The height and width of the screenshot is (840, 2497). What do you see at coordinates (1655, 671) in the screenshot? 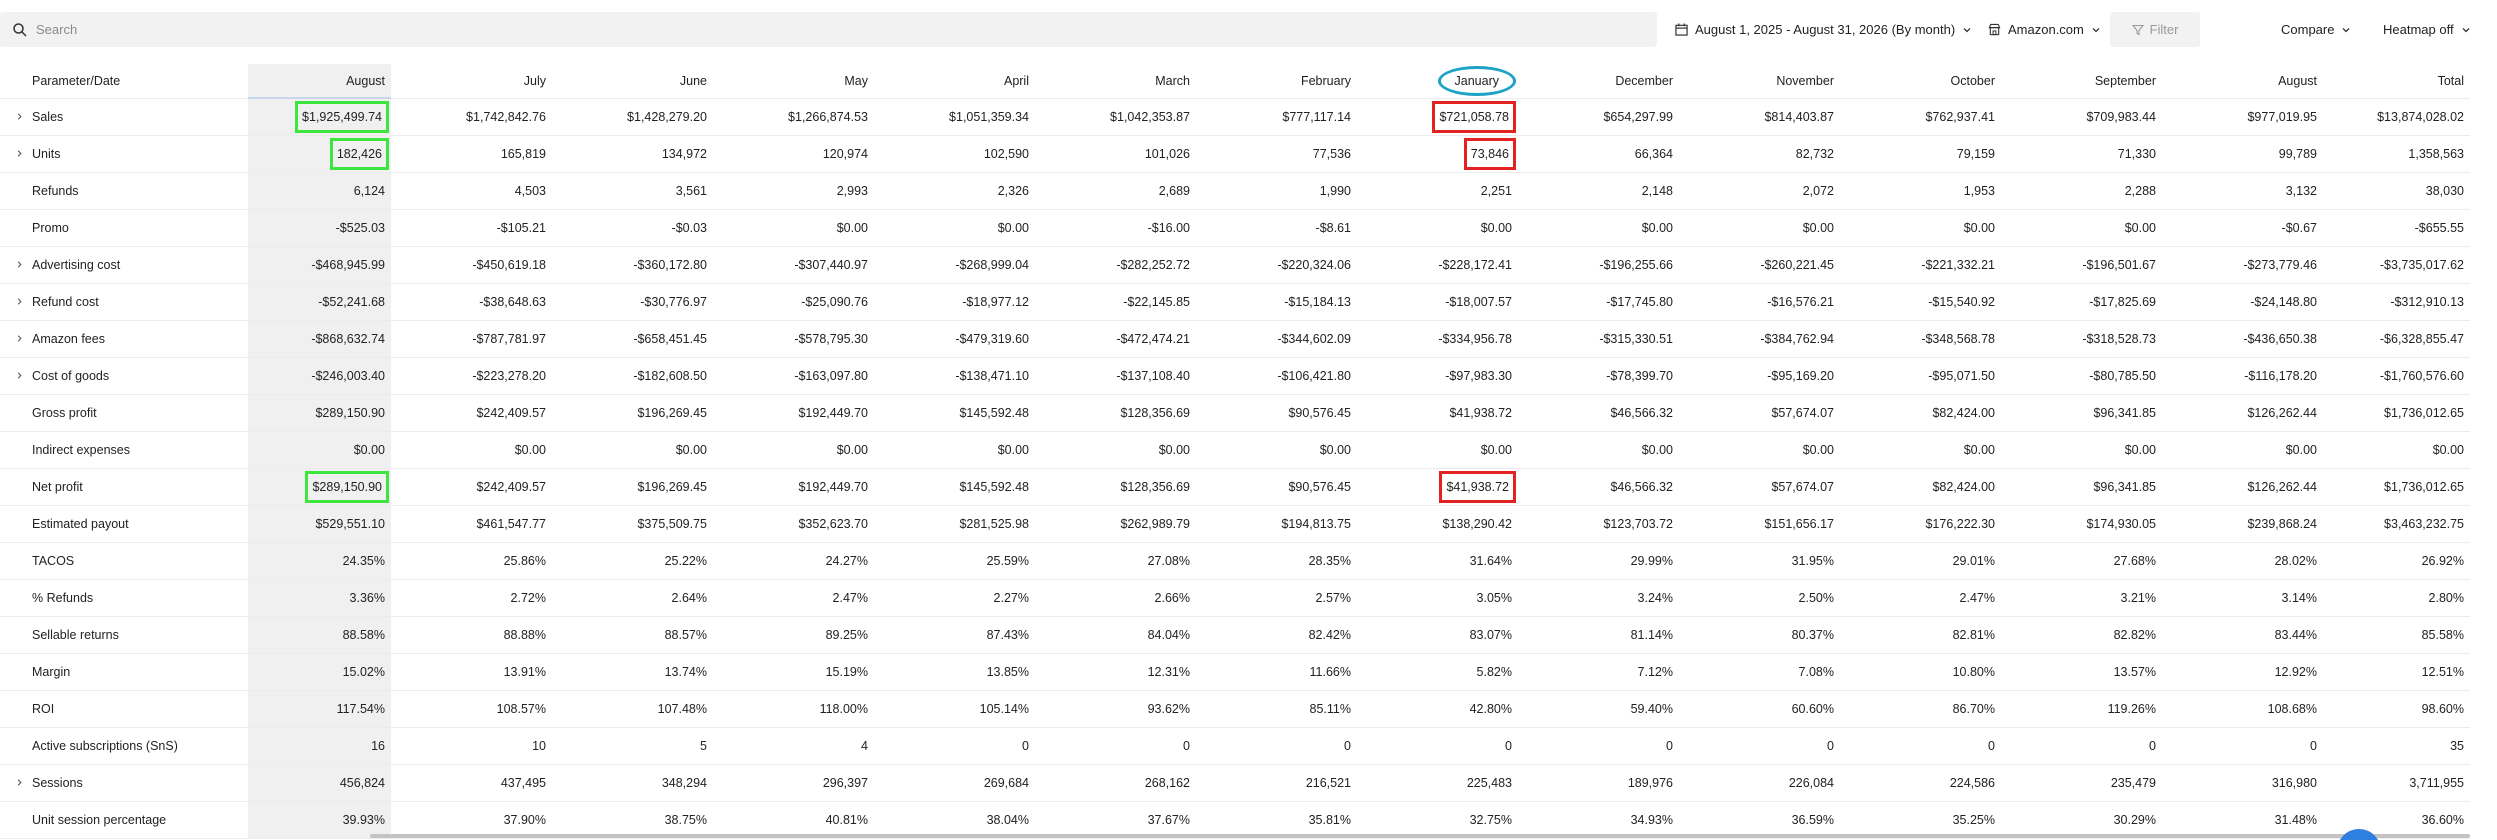
I see `cell-value: 7.12%` at bounding box center [1655, 671].